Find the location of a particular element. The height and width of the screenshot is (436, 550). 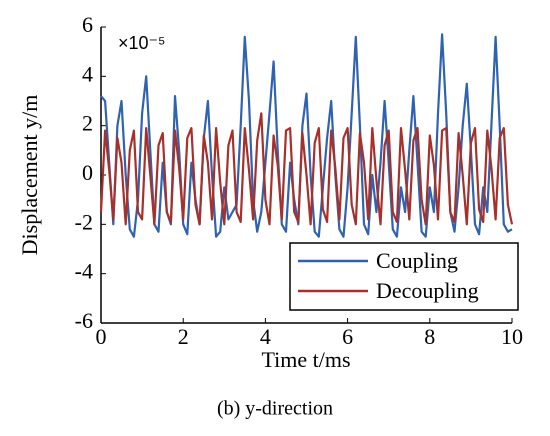

x-tick-label: 6 is located at coordinates (347, 336).